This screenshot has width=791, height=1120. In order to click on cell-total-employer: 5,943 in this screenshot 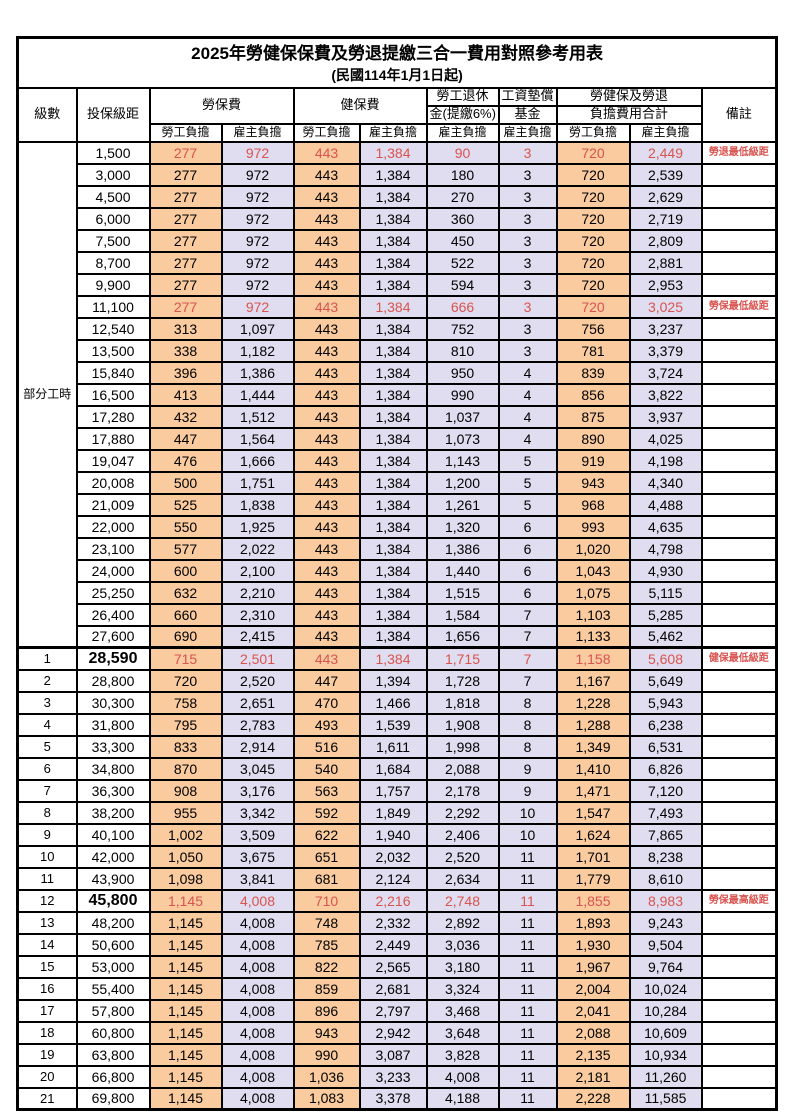, I will do `click(665, 702)`.